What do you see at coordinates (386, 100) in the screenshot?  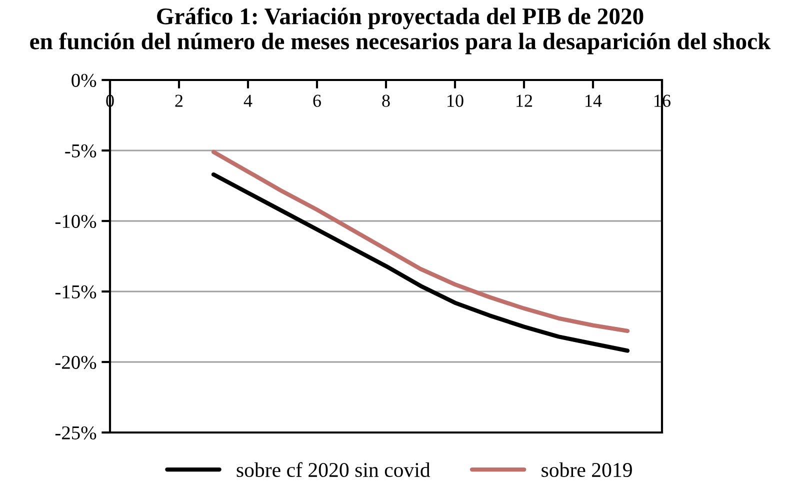 I see `x-tick-label: 8` at bounding box center [386, 100].